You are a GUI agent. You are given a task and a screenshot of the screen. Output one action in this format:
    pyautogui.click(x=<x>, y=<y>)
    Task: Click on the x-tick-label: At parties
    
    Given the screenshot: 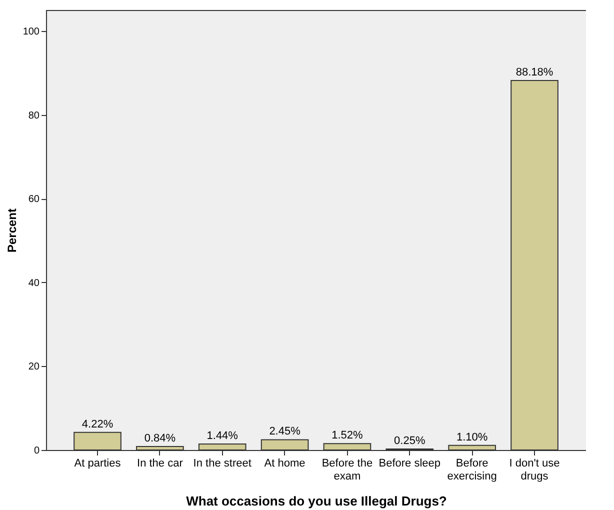 What is the action you would take?
    pyautogui.click(x=98, y=464)
    